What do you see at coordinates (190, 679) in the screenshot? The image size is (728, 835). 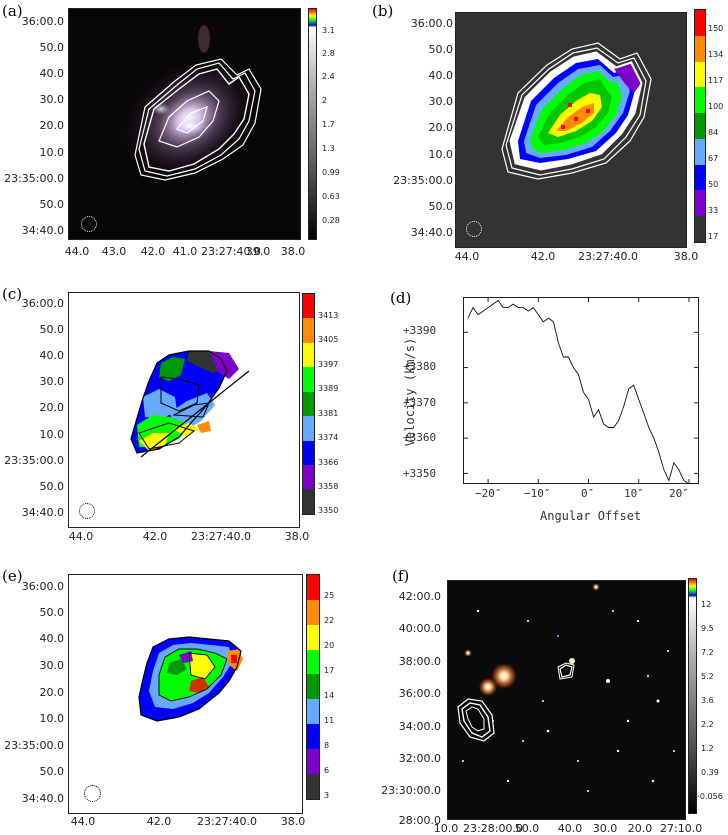 I see `velocity-dispersion-map` at bounding box center [190, 679].